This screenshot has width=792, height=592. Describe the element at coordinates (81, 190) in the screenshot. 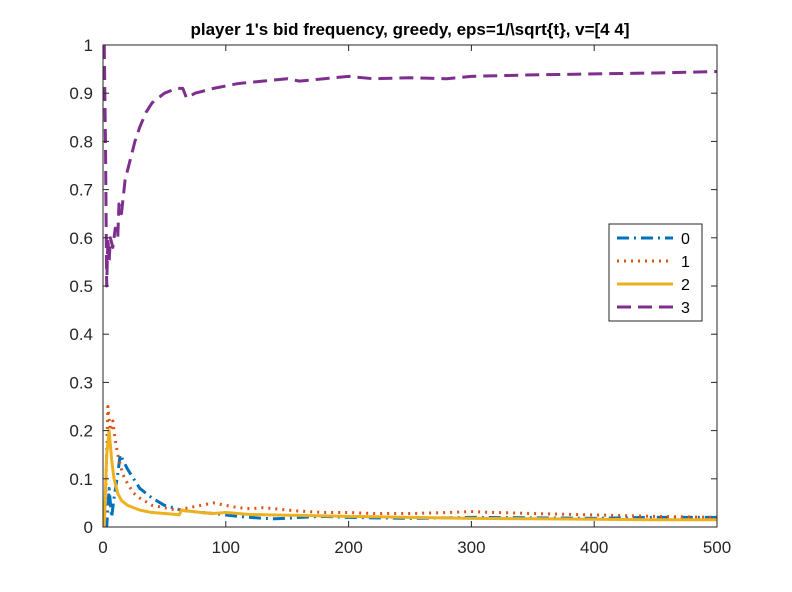

I see `y-tick-label: 0.7` at that location.